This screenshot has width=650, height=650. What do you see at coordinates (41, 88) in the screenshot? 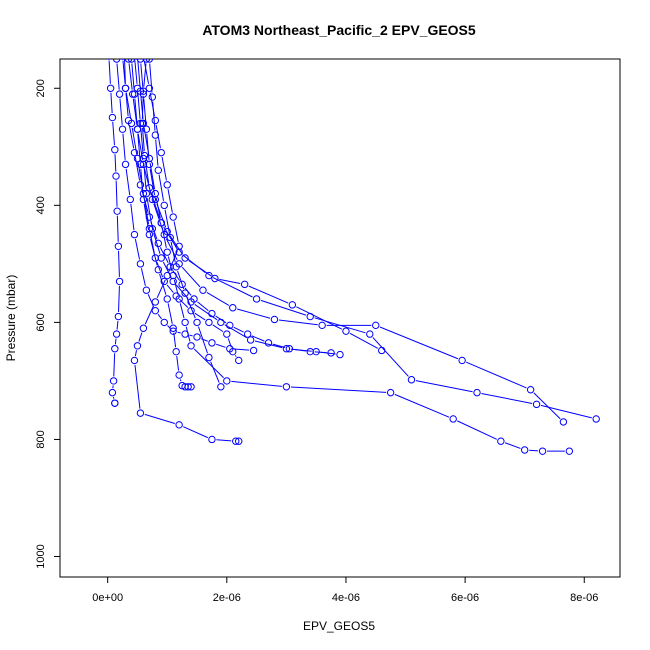
I see `y-tick-label: 200` at bounding box center [41, 88].